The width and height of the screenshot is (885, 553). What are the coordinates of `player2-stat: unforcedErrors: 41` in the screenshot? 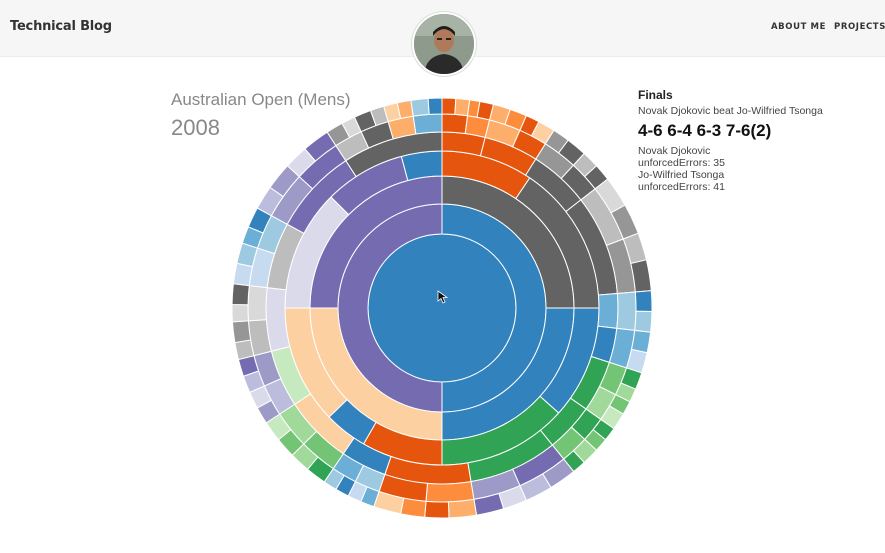 It's located at (681, 187).